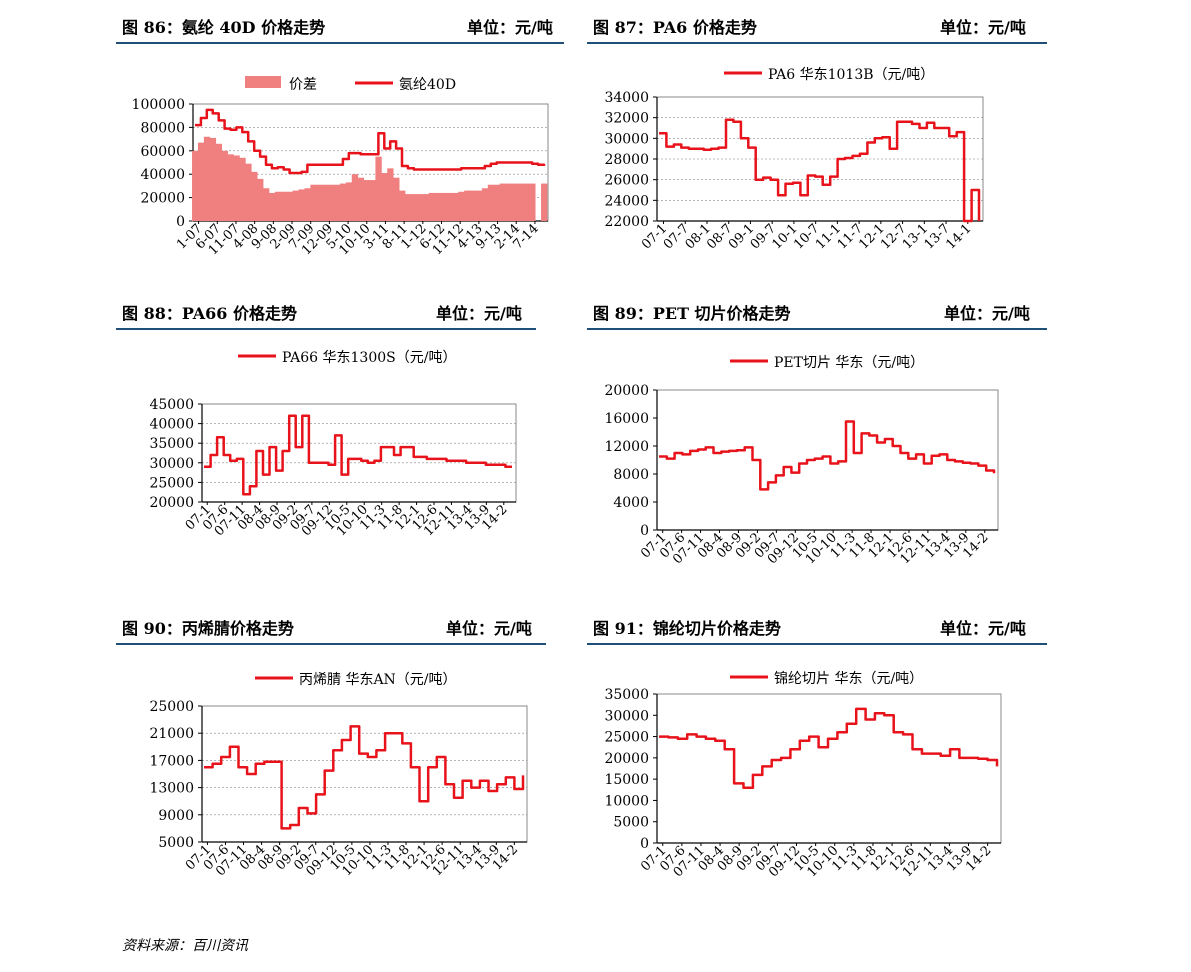 The image size is (1191, 972). Describe the element at coordinates (958, 236) in the screenshot. I see `x-tick-label: 14-1` at that location.